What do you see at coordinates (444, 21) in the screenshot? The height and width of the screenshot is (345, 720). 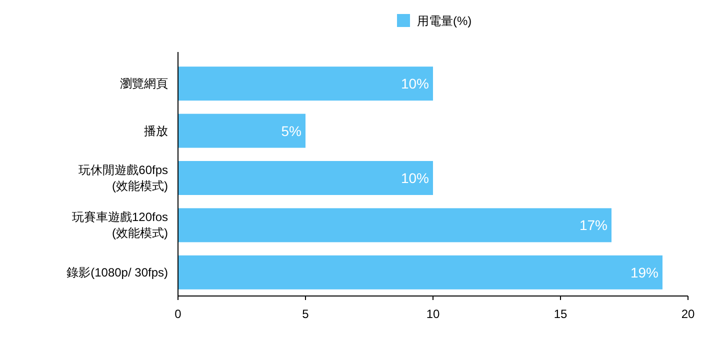 I see `legend-label: 用電量(%)` at bounding box center [444, 21].